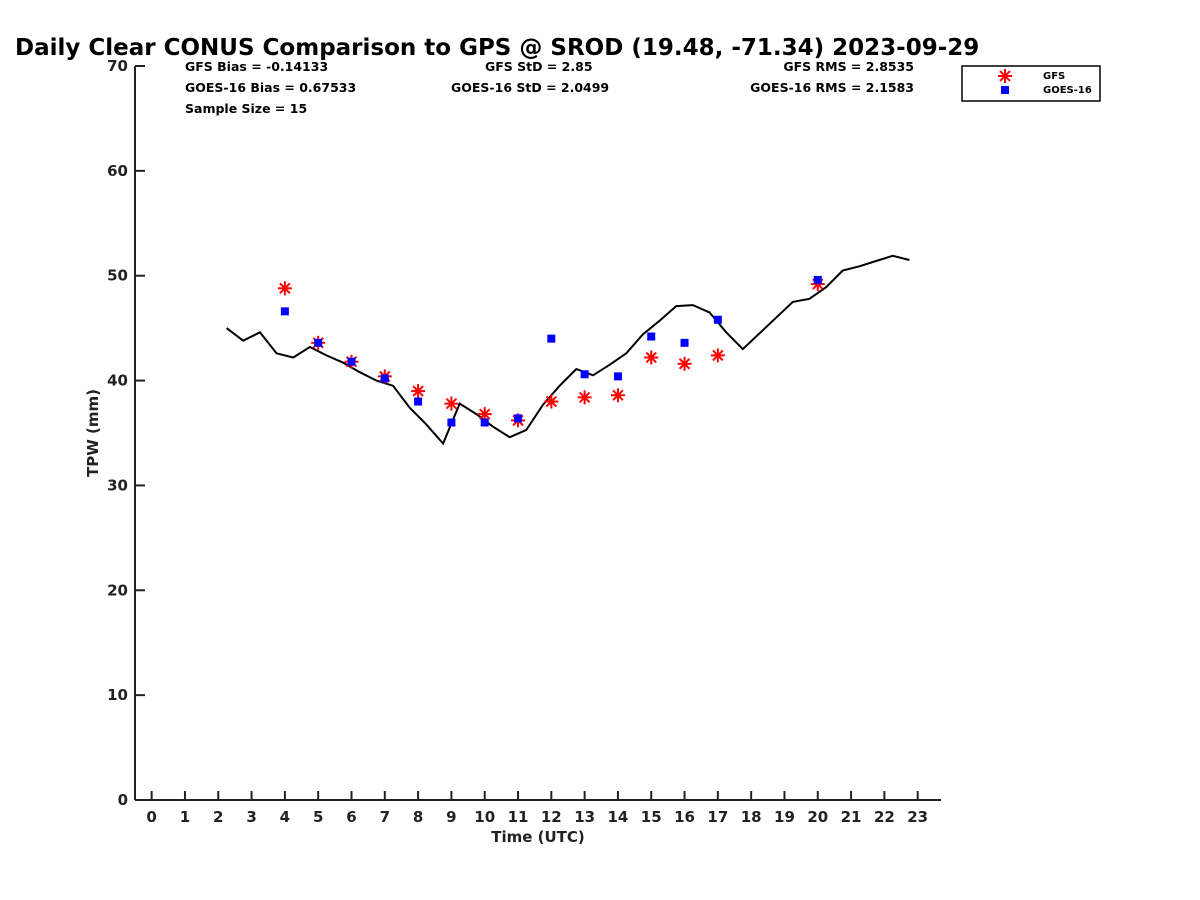 Image resolution: width=1200 pixels, height=900 pixels. What do you see at coordinates (117, 66) in the screenshot?
I see `y-tick-label: 70` at bounding box center [117, 66].